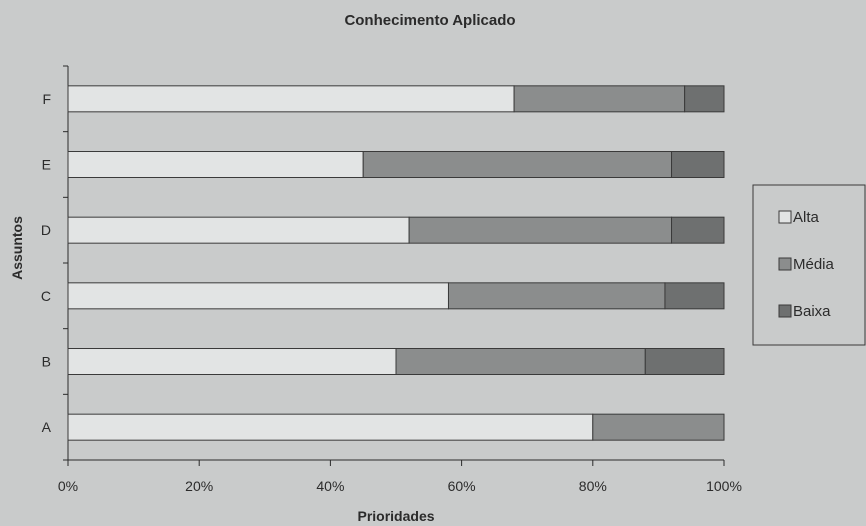 This screenshot has width=866, height=526. What do you see at coordinates (812, 311) in the screenshot?
I see `legend-label: Baixa` at bounding box center [812, 311].